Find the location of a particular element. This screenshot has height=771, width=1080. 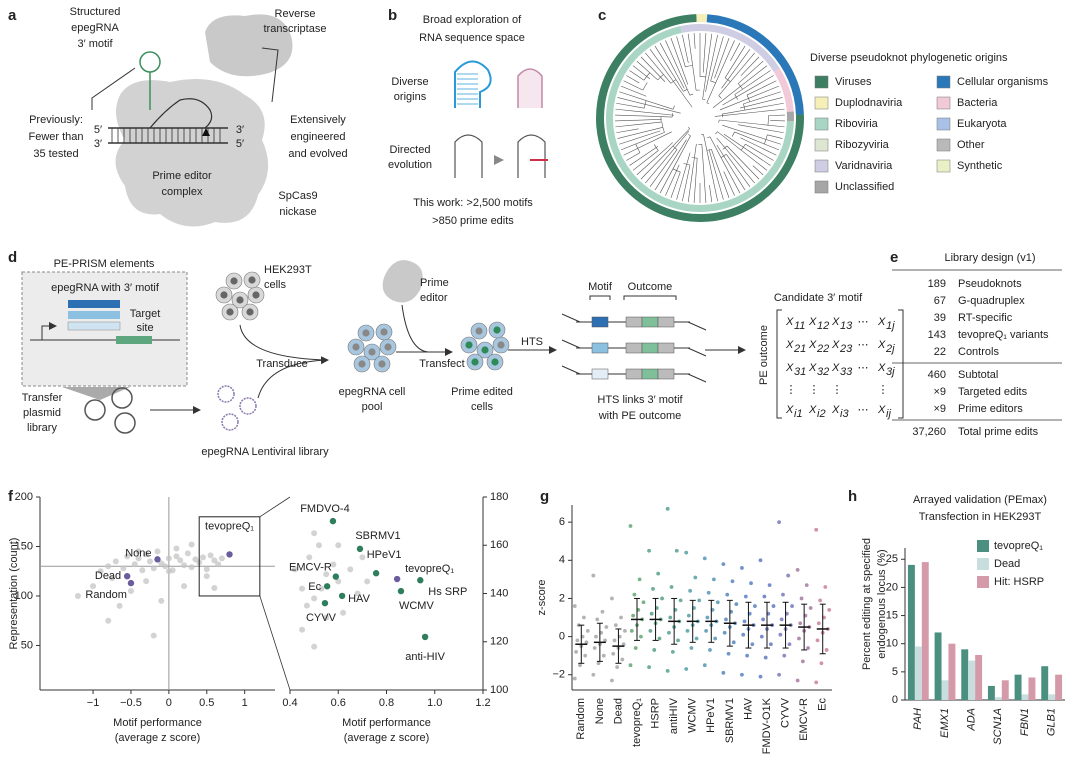

x-tick-label: Random is located at coordinates (581, 719).